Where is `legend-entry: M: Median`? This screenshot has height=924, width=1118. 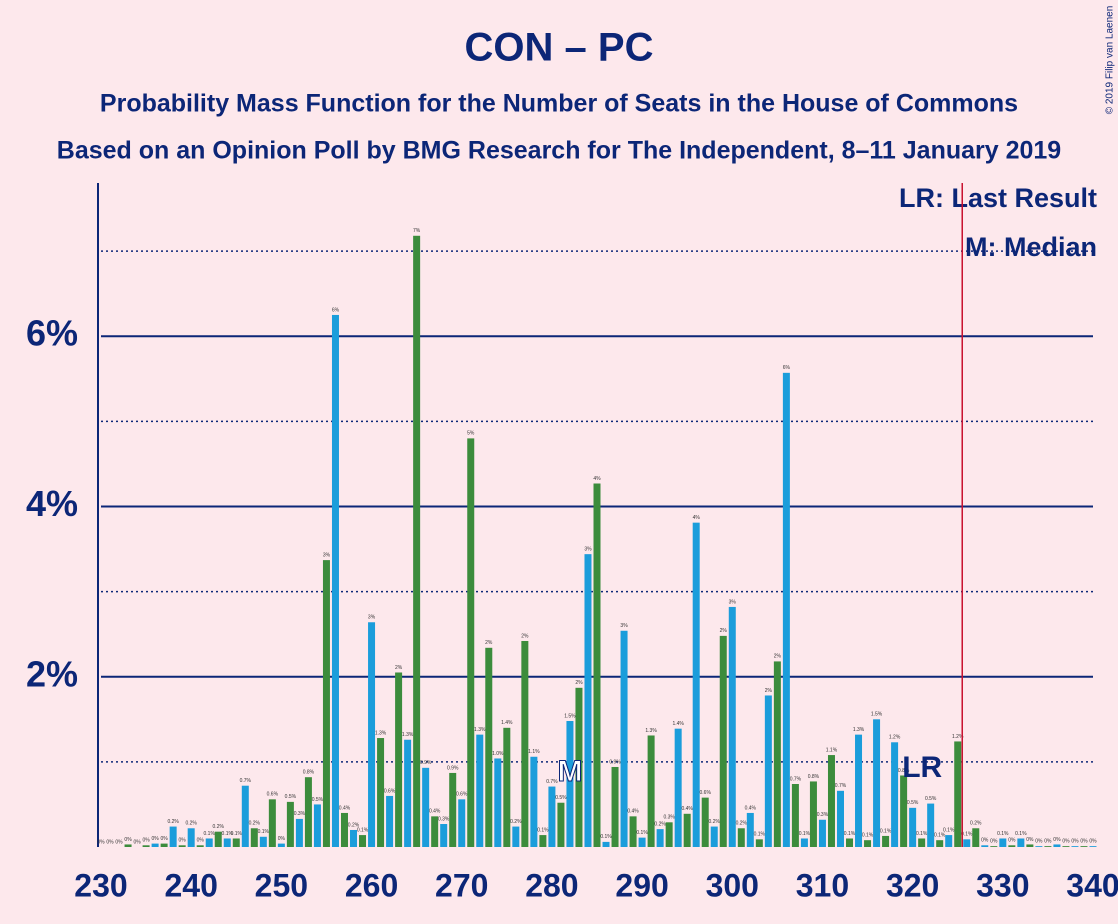 legend-entry: M: Median is located at coordinates (1031, 247).